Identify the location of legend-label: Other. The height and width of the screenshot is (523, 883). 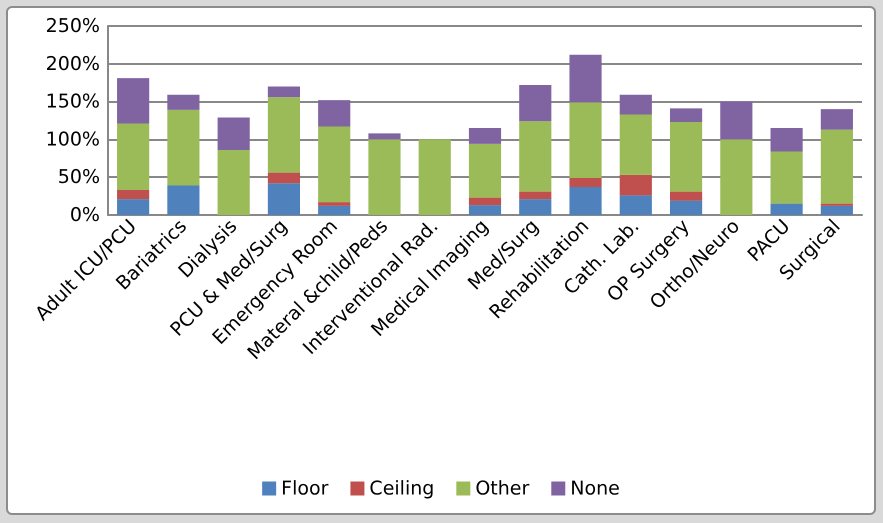
(502, 489).